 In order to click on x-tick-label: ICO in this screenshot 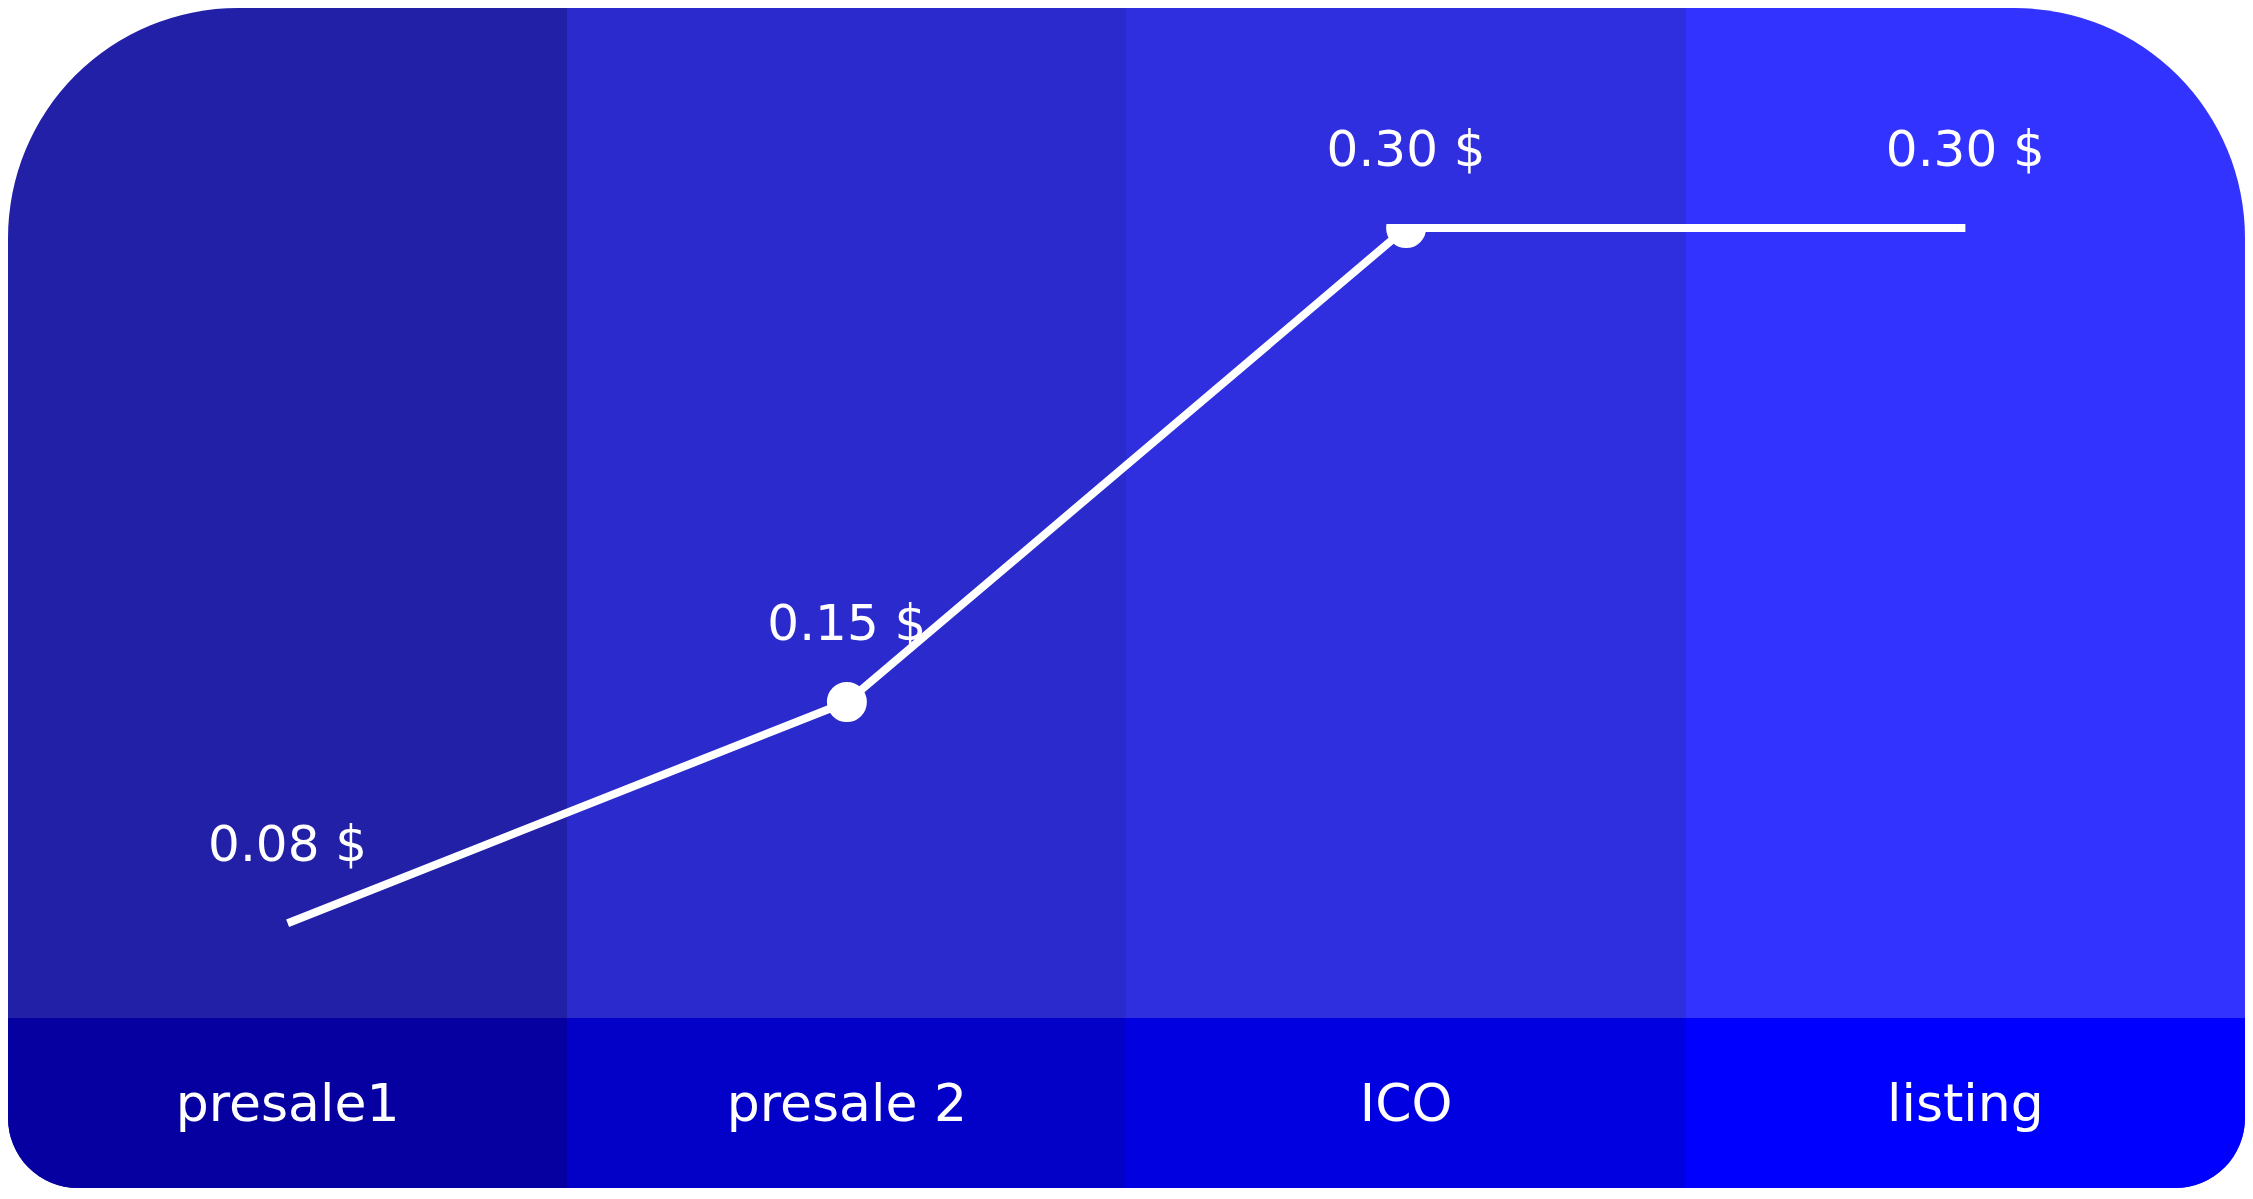, I will do `click(1406, 1102)`.